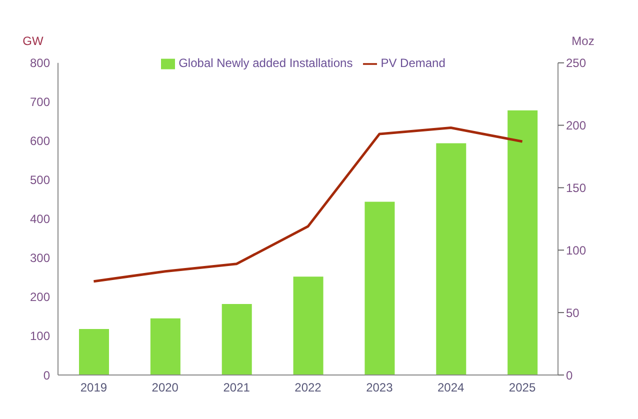  What do you see at coordinates (265, 63) in the screenshot?
I see `legend-label: Global Newly added Installations` at bounding box center [265, 63].